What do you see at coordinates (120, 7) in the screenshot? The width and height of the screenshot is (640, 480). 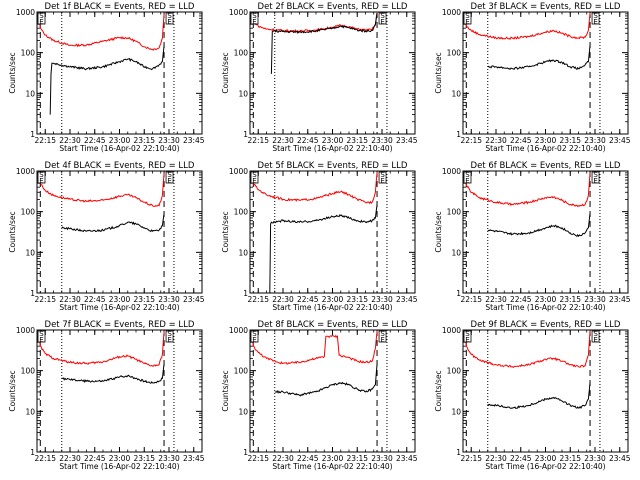 I see `panel-title: Det 1f BLACK = Events, RED = LLD` at bounding box center [120, 7].